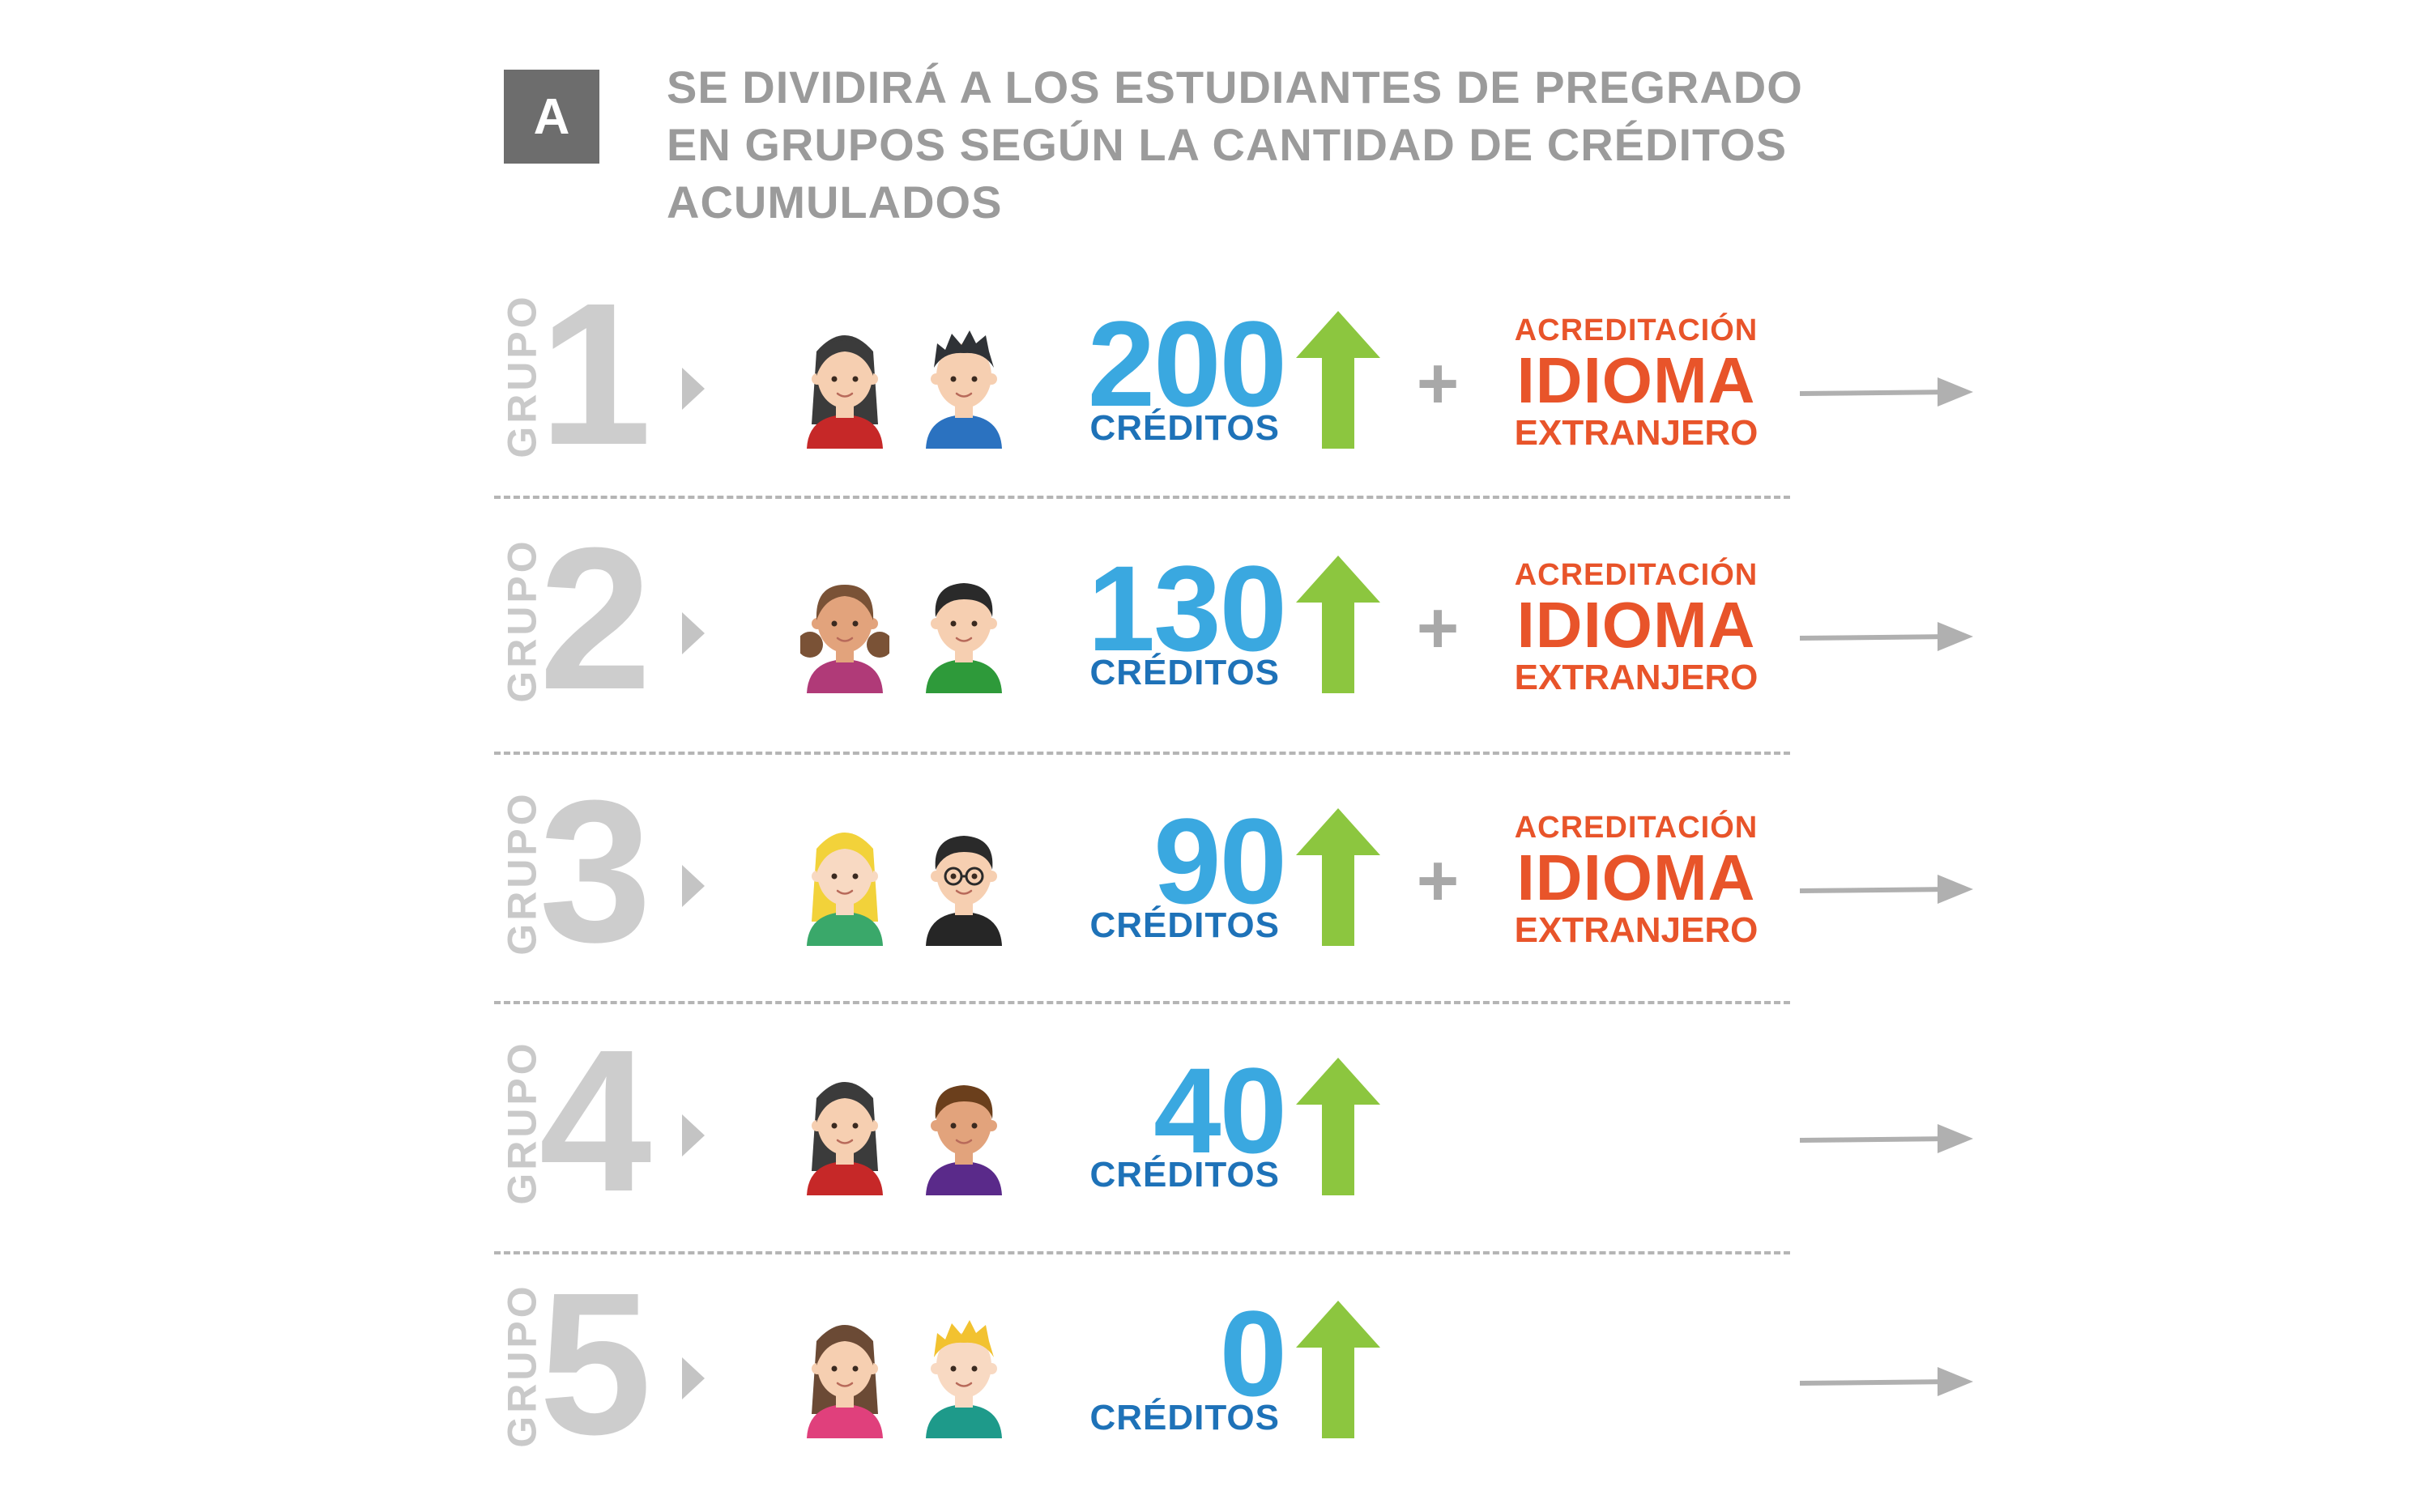 The height and width of the screenshot is (1512, 2430). What do you see at coordinates (963, 881) in the screenshot?
I see `boy-glasses-avatar` at bounding box center [963, 881].